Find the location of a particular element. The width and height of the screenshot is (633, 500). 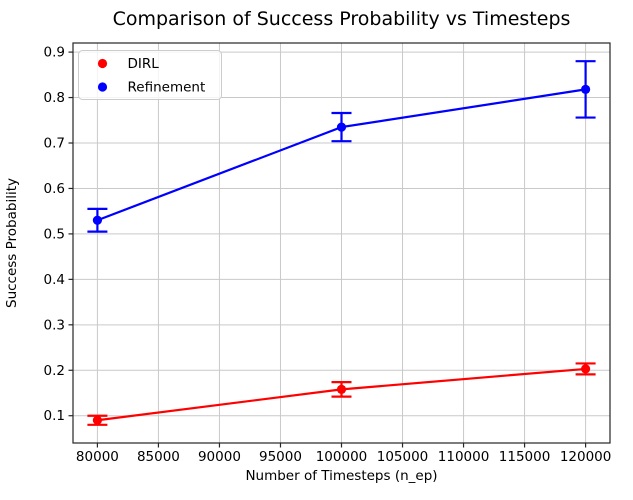

x-tick-label: 120000 is located at coordinates (586, 457).